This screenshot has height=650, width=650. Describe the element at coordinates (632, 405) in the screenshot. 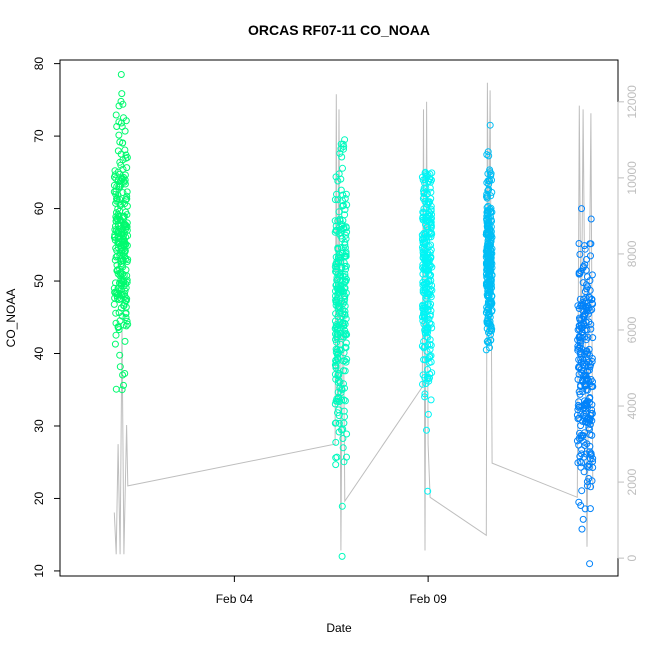

I see `y2-tick-label: 4000` at that location.